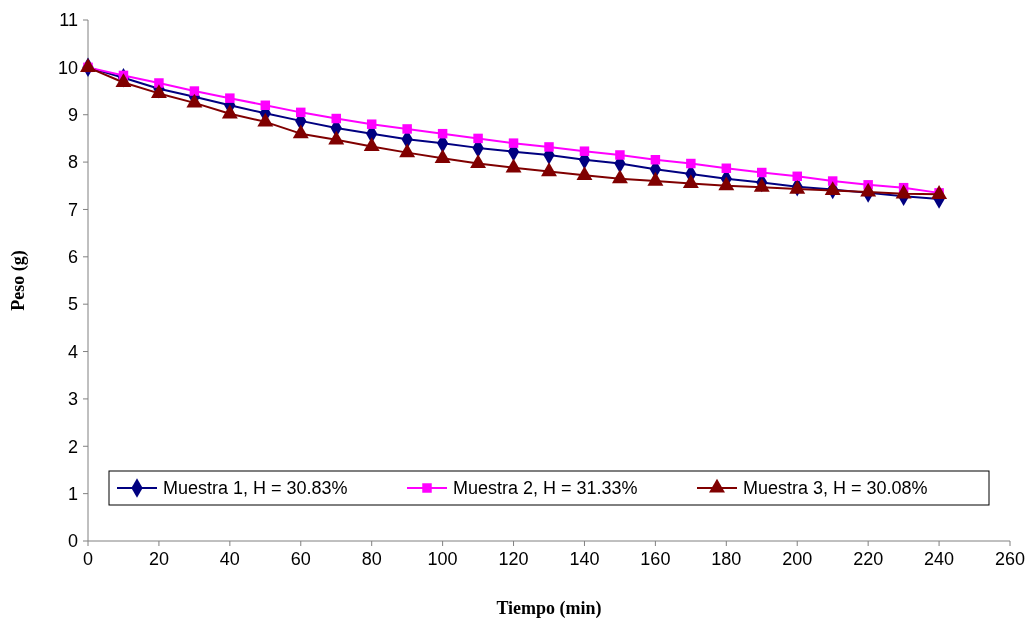  Describe the element at coordinates (1010, 559) in the screenshot. I see `x-tick-label: 260` at that location.